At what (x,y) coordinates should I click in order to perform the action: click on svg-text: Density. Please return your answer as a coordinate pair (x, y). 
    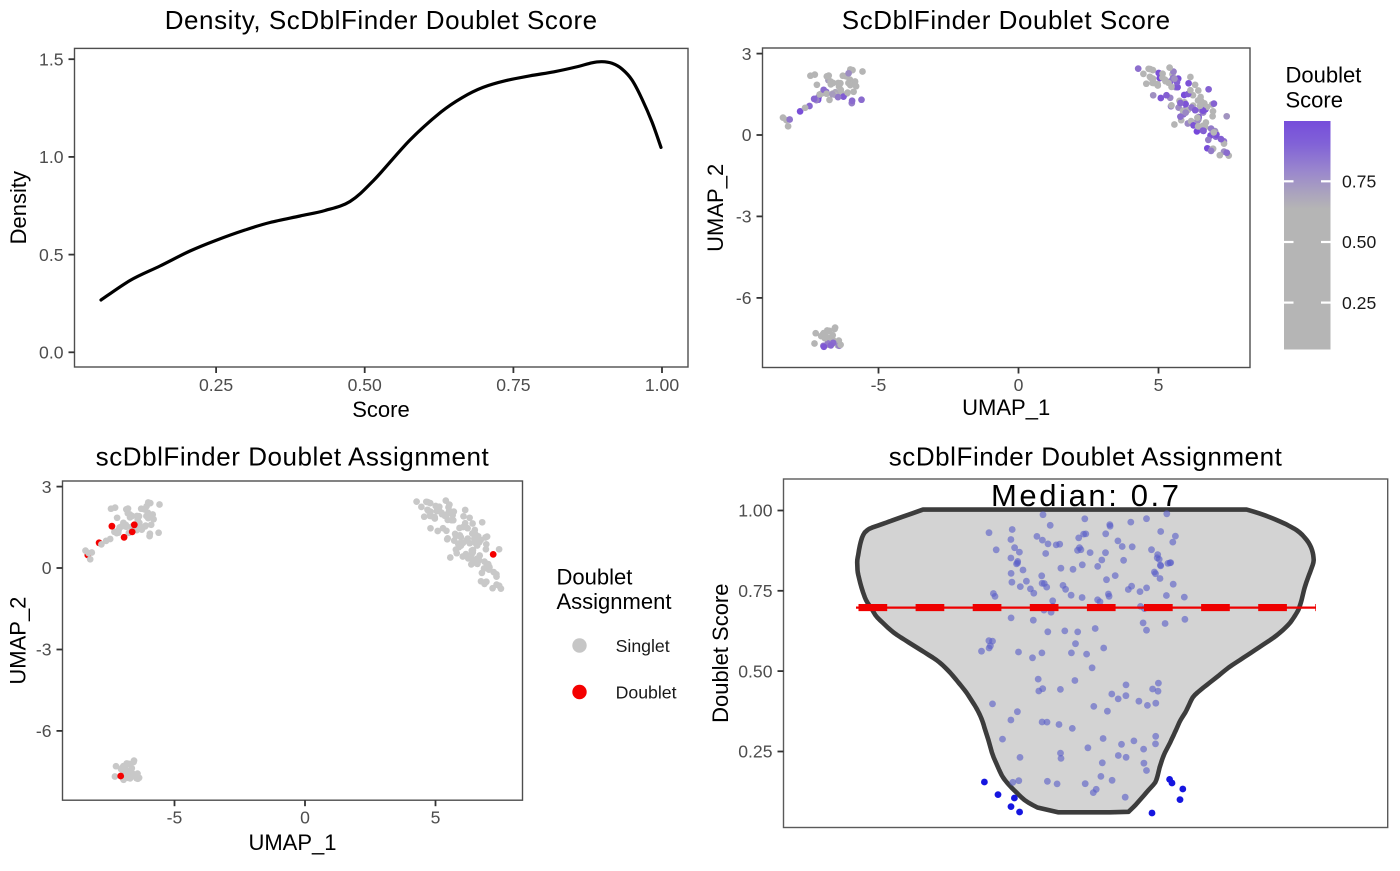
    Looking at the image, I should click on (18, 207).